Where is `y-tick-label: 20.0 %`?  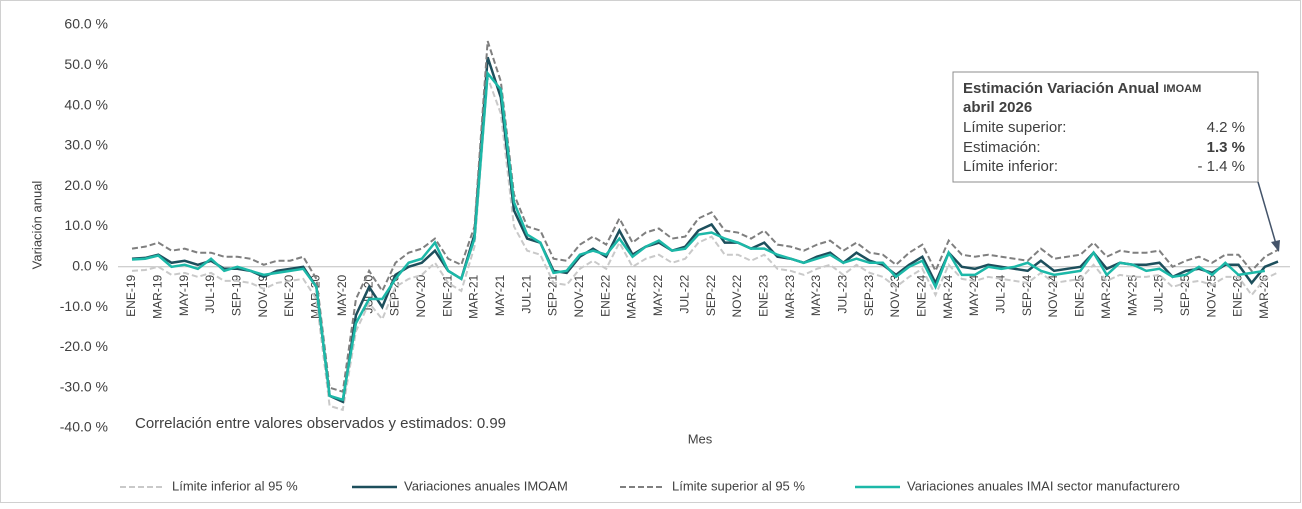 y-tick-label: 20.0 % is located at coordinates (86, 185).